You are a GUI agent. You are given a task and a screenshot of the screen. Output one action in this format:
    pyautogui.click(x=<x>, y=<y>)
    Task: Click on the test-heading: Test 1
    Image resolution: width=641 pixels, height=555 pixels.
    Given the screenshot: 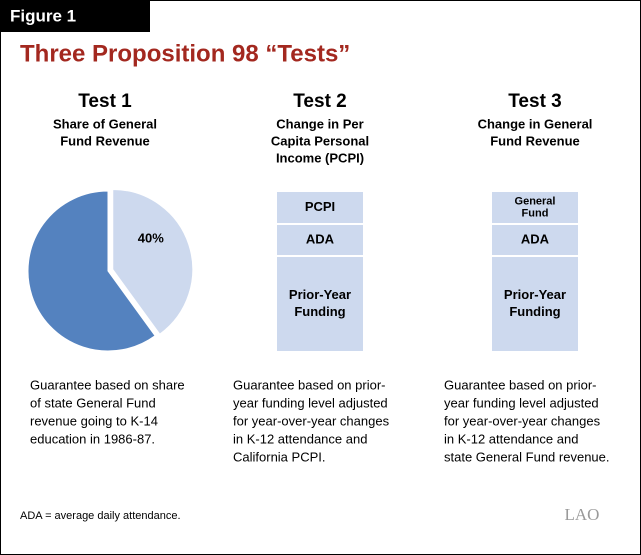 What is the action you would take?
    pyautogui.click(x=105, y=101)
    